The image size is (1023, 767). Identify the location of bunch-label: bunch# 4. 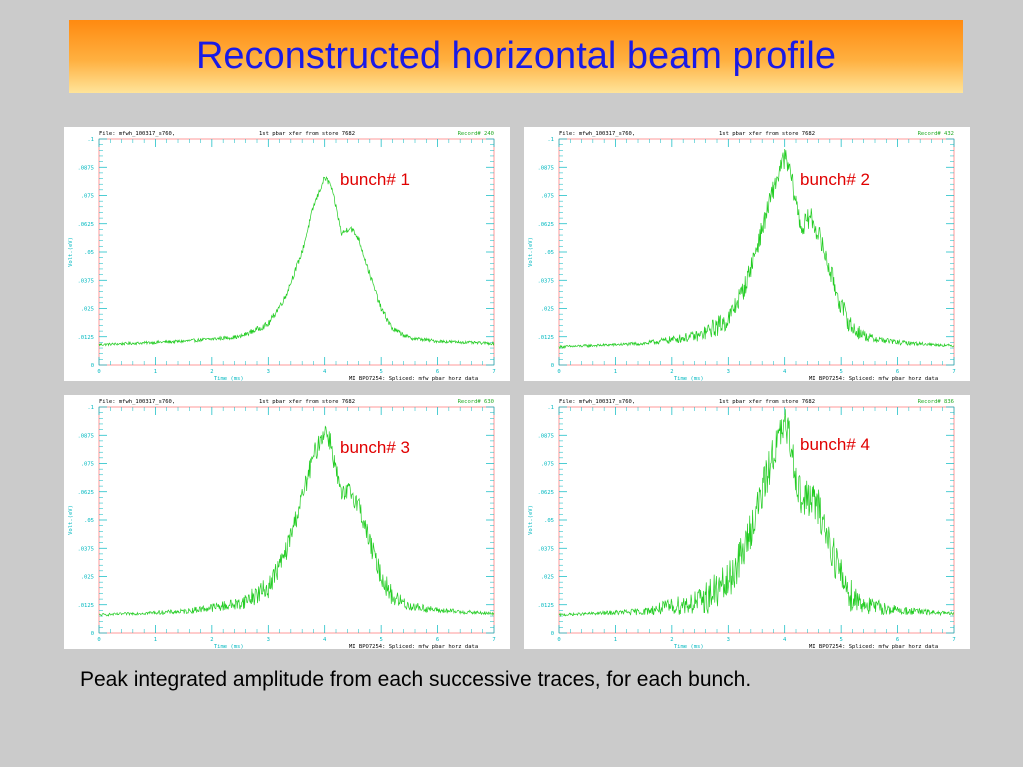
(835, 444).